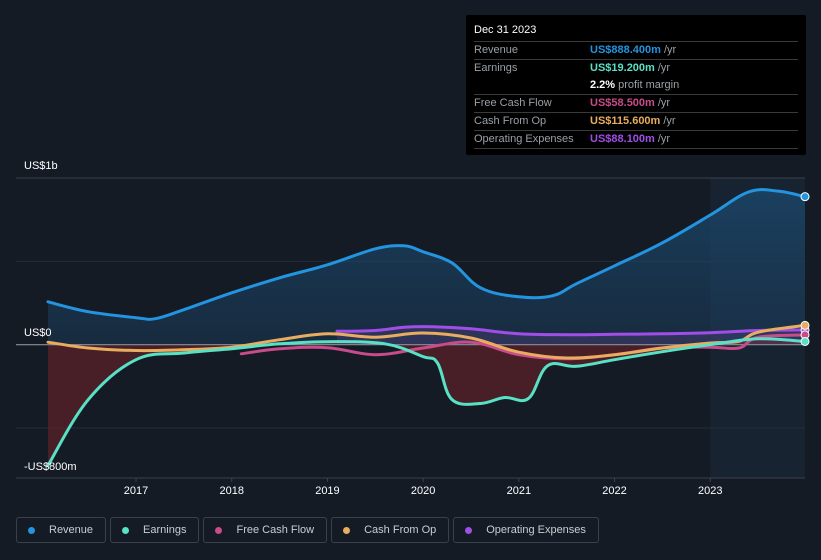 The height and width of the screenshot is (560, 821). Describe the element at coordinates (625, 121) in the screenshot. I see `tooltip-value: US$115.600m` at that location.